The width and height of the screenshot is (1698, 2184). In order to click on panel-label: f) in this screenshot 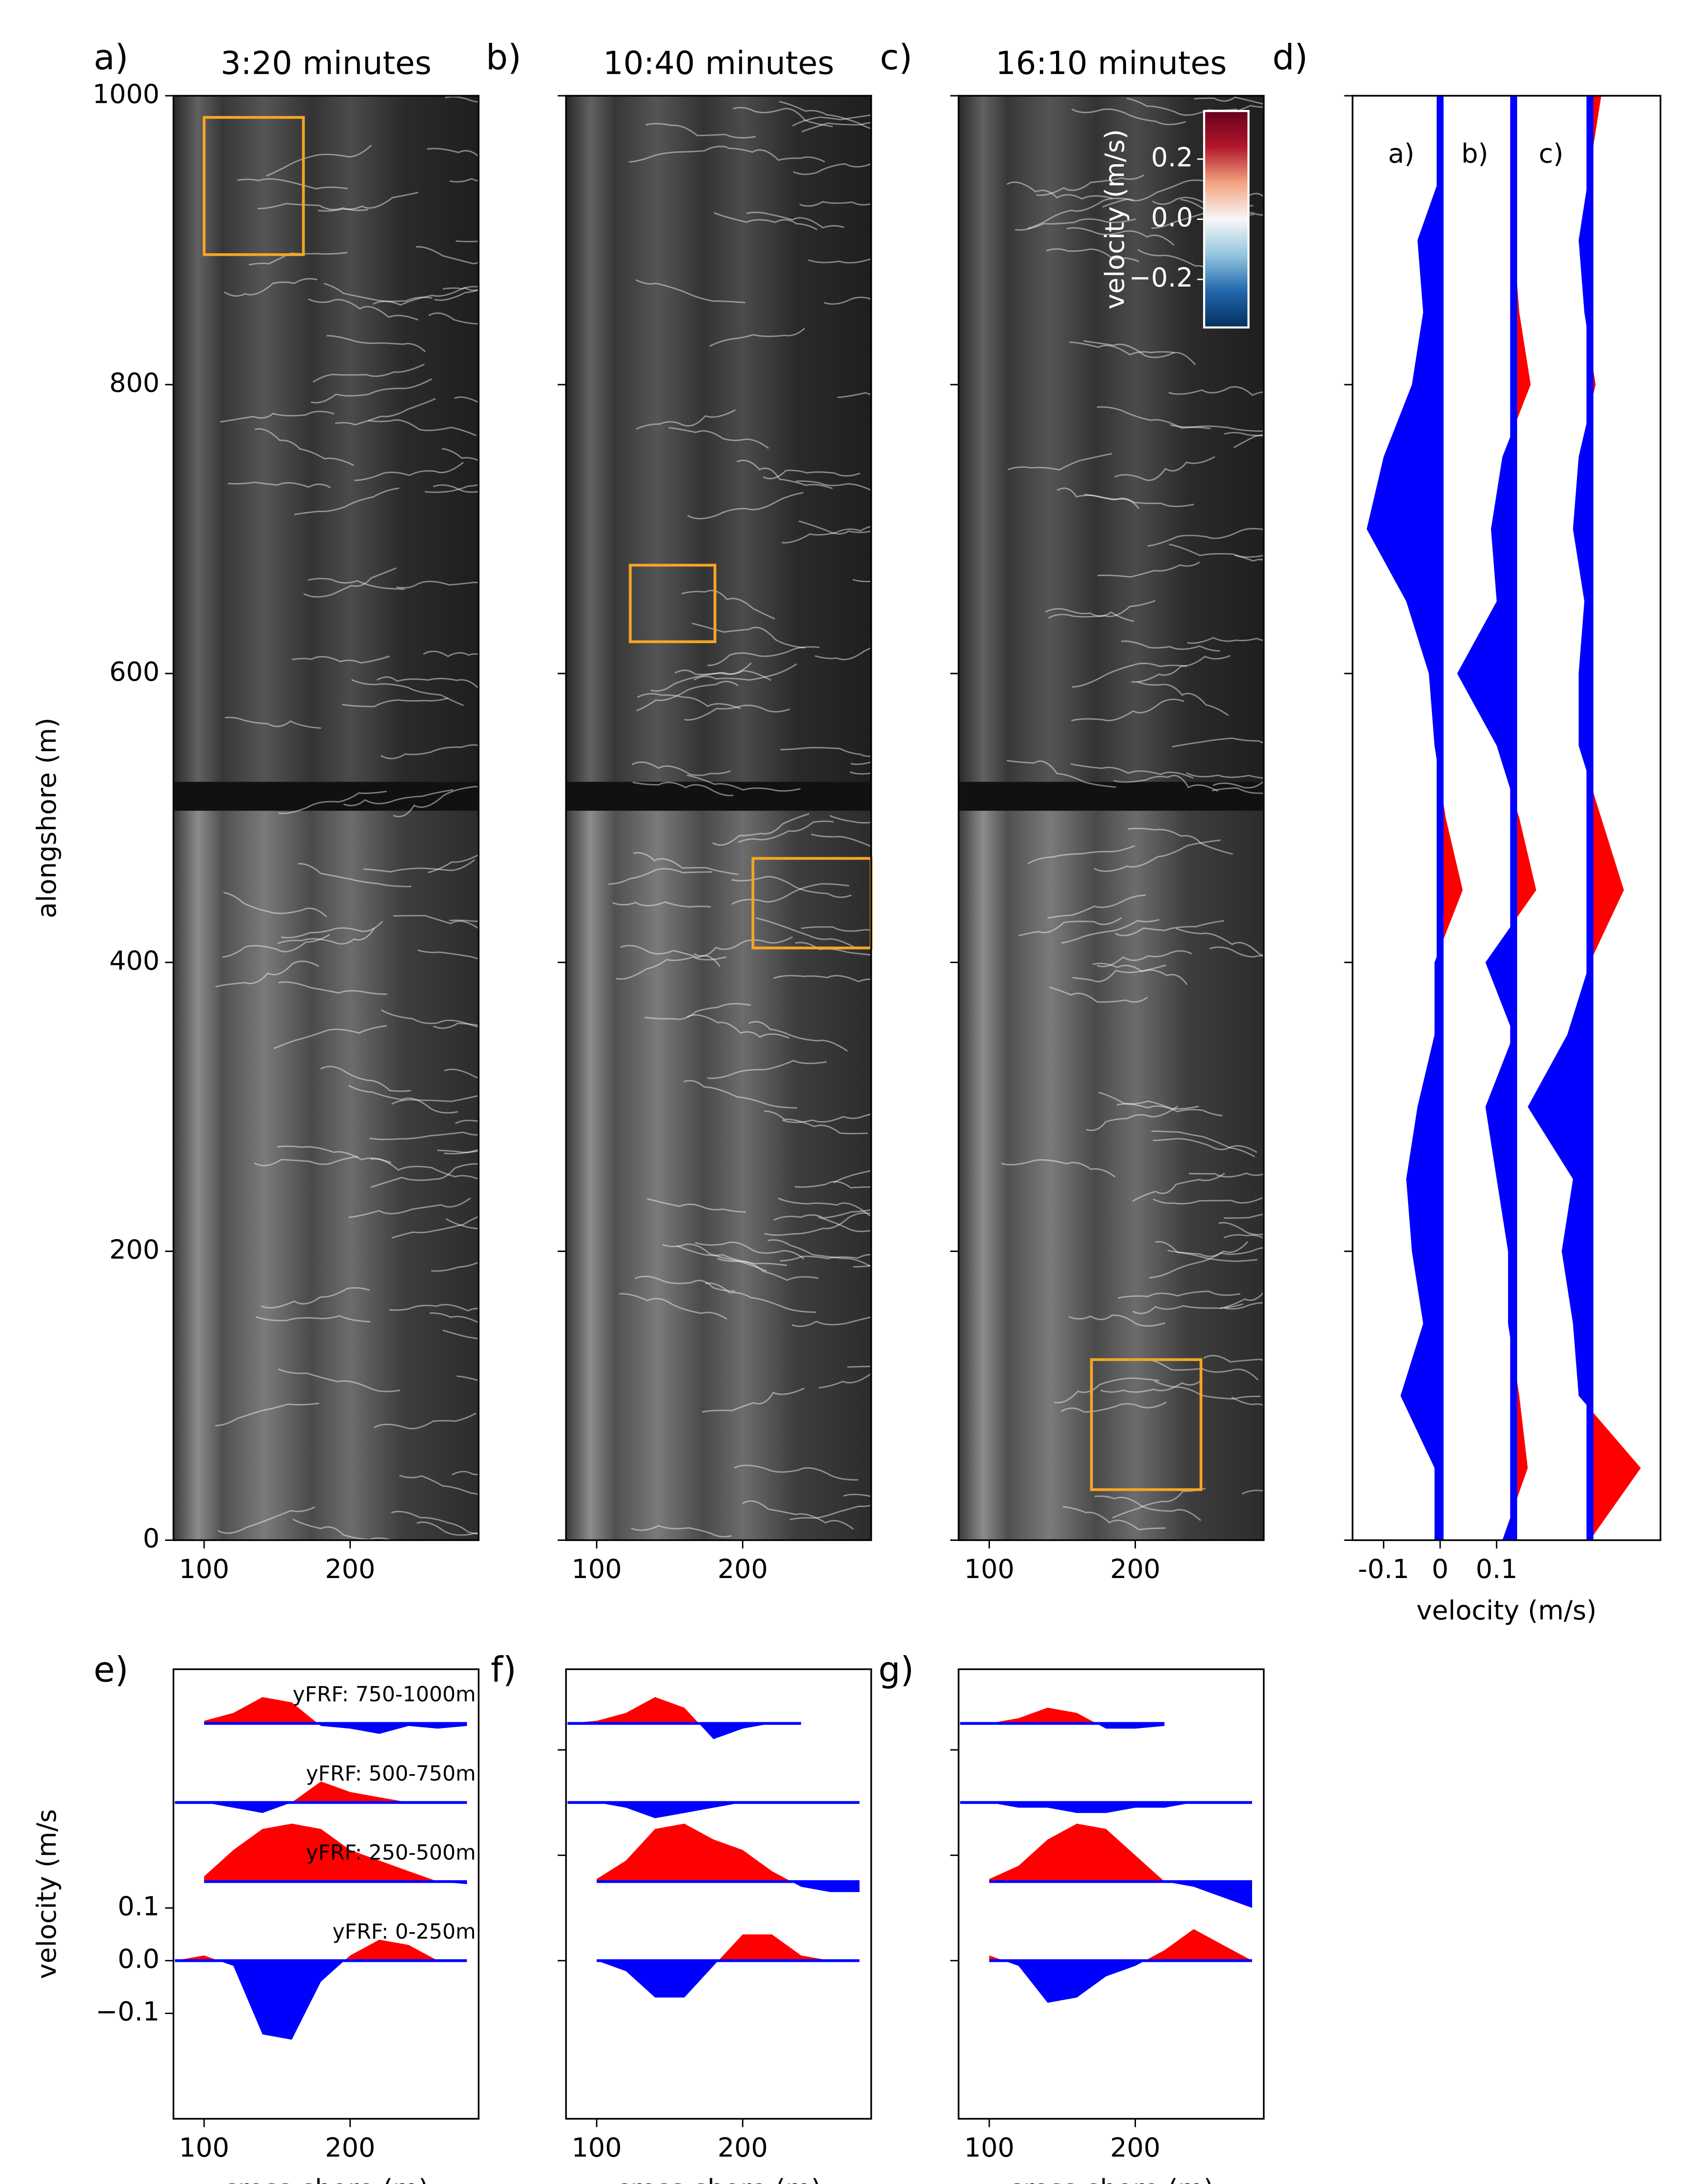, I will do `click(503, 1669)`.